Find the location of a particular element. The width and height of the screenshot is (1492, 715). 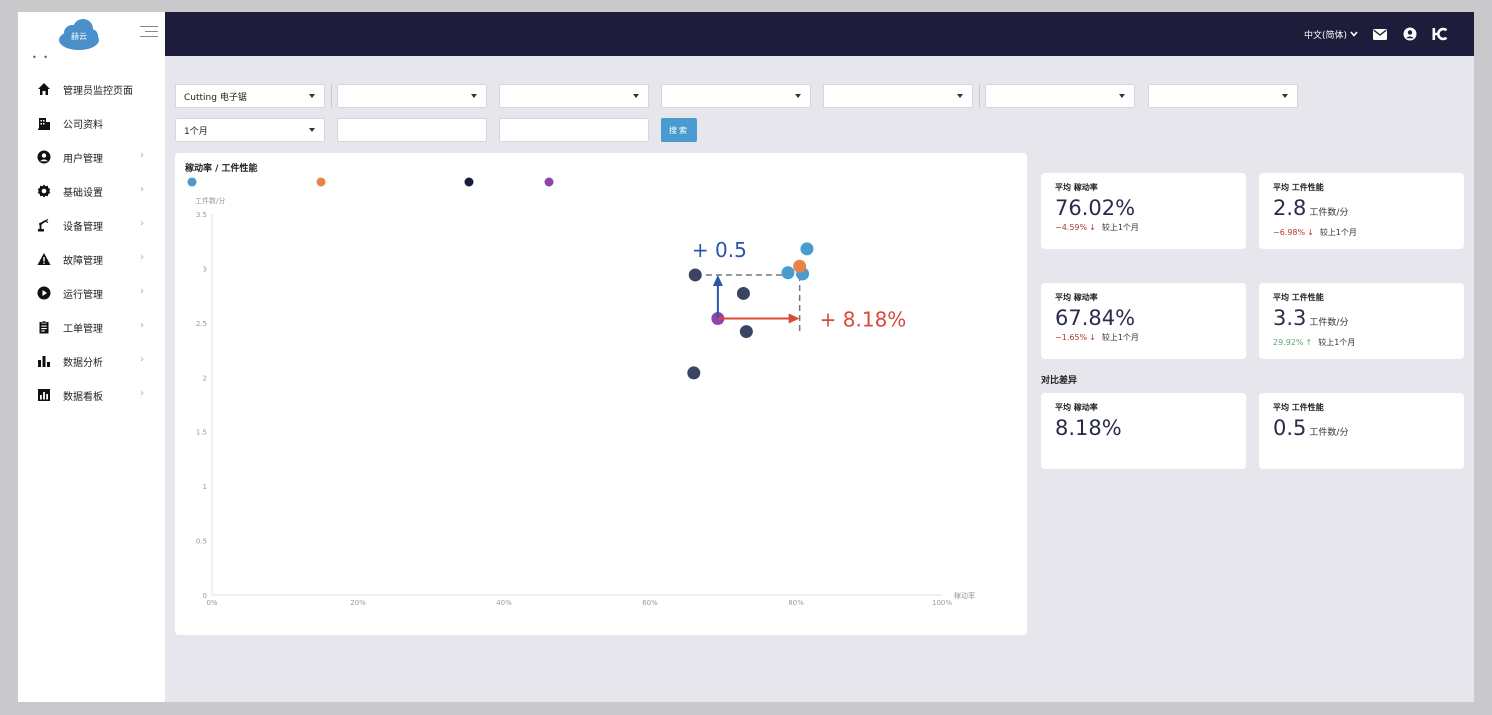

sidebar-item-label: 运行管理 is located at coordinates (83, 295).